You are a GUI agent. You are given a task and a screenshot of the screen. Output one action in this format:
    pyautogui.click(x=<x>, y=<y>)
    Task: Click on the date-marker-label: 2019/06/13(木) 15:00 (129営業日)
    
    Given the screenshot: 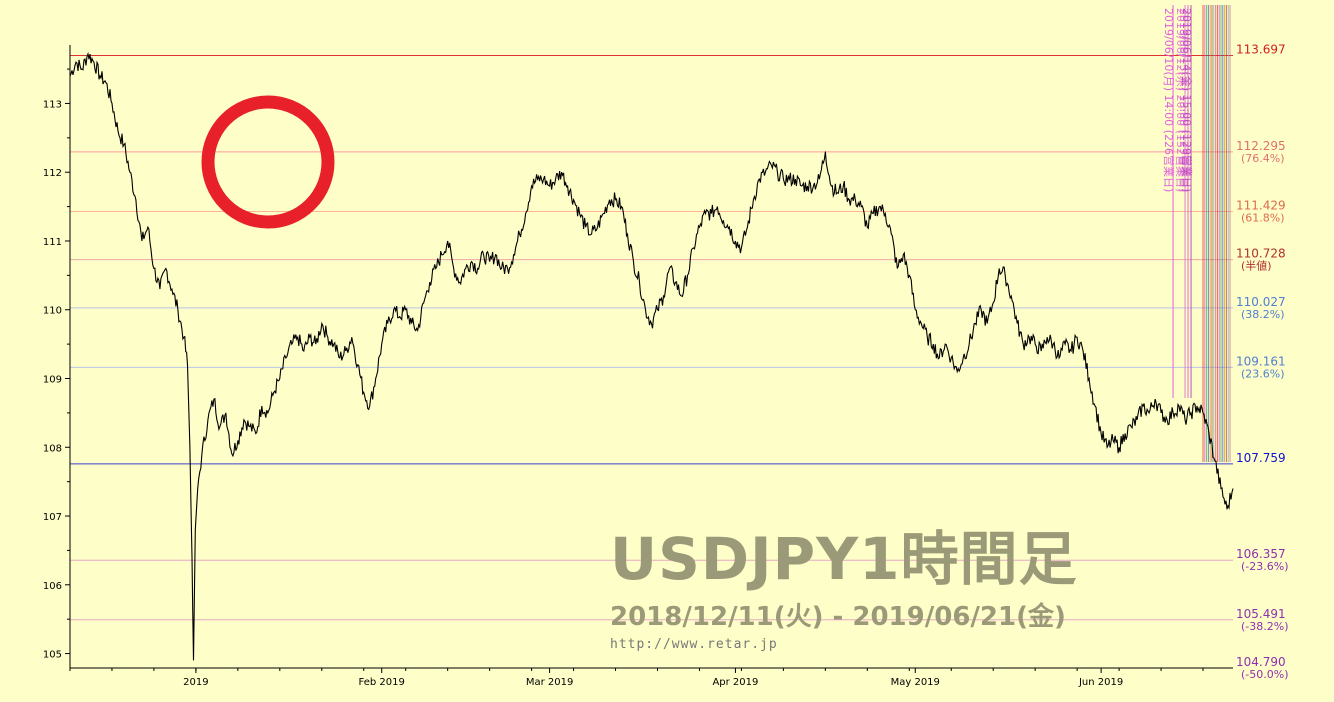 What is the action you would take?
    pyautogui.click(x=1184, y=100)
    